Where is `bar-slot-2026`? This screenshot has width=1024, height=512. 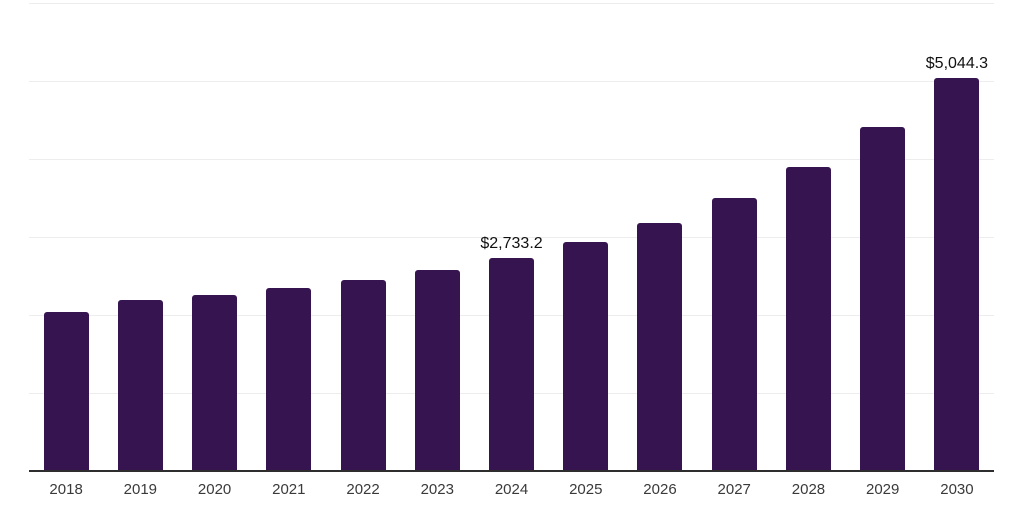
bar-slot-2026 is located at coordinates (660, 237).